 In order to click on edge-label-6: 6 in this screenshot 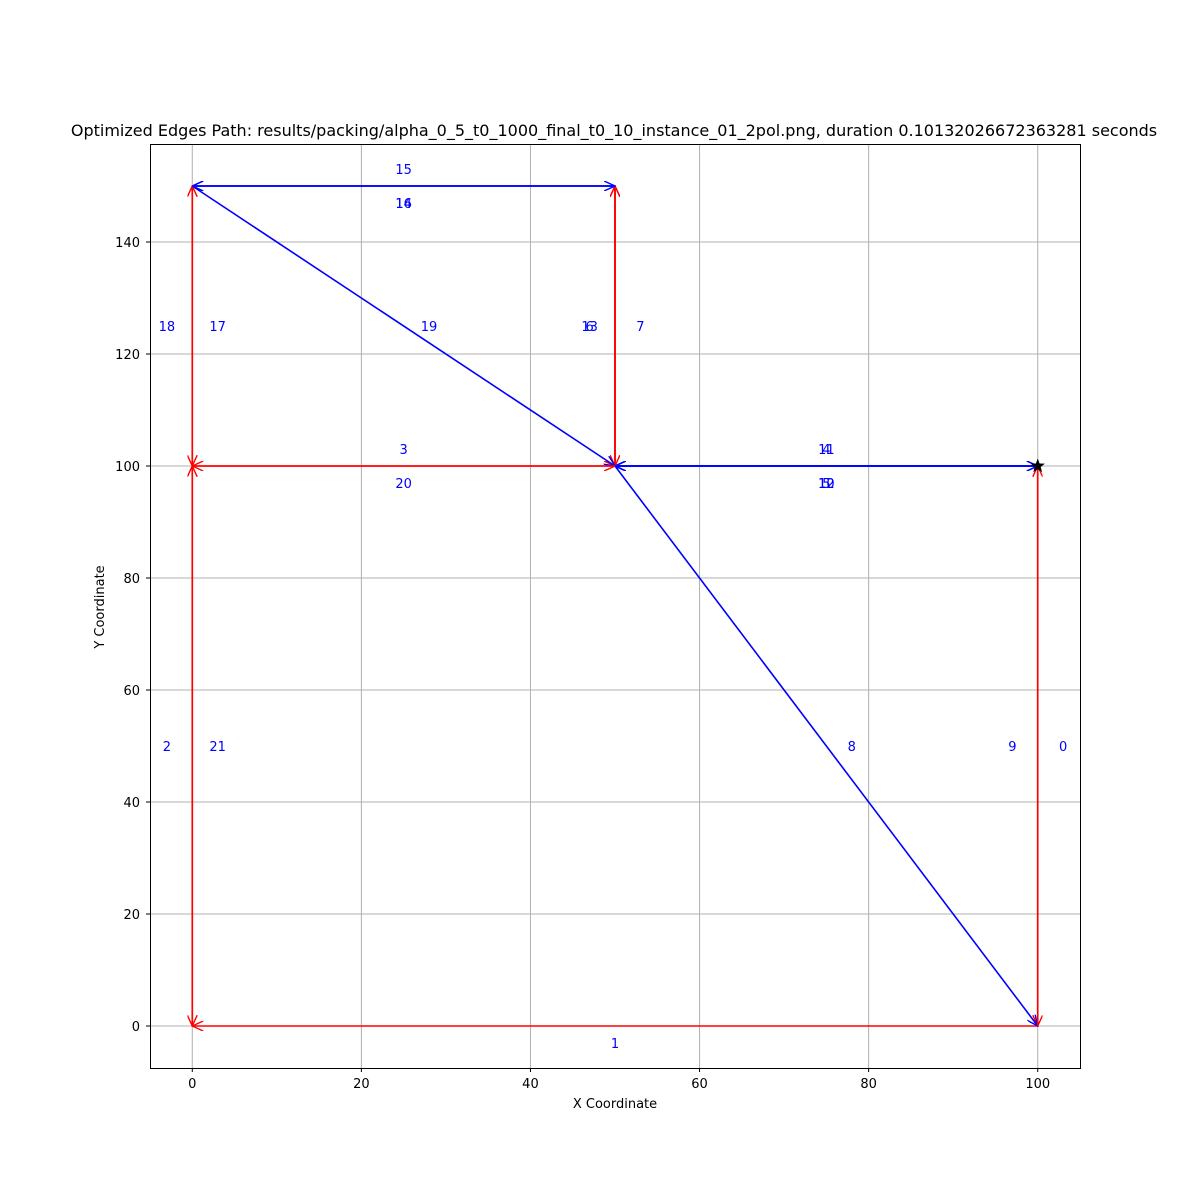, I will do `click(589, 327)`.